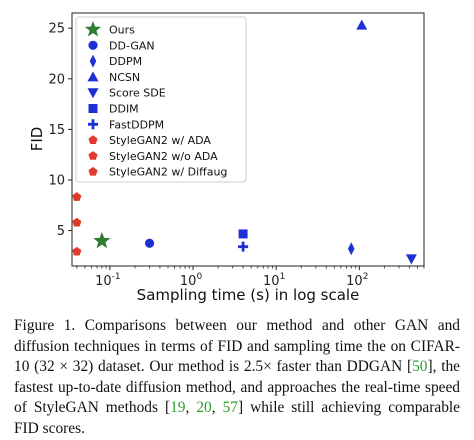 This screenshot has width=474, height=440. I want to click on point-stylegan2-w-ada, so click(77, 251).